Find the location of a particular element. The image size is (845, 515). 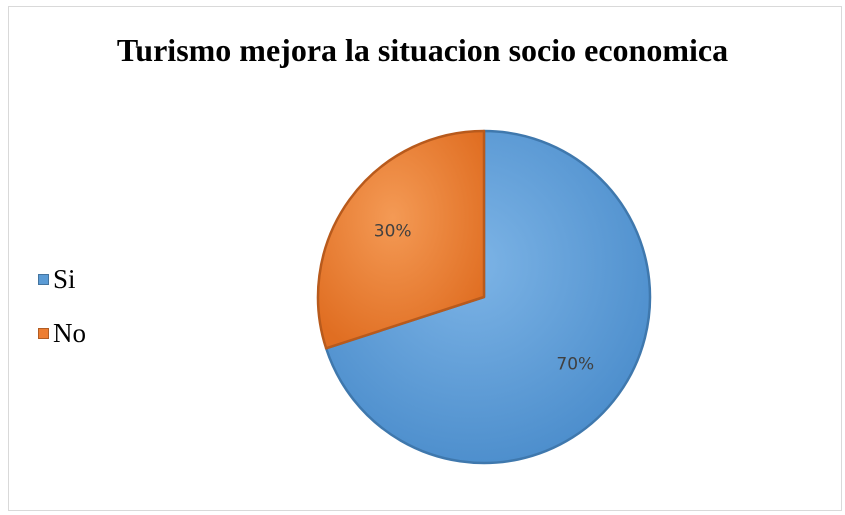

legend: Si No is located at coordinates (62, 306).